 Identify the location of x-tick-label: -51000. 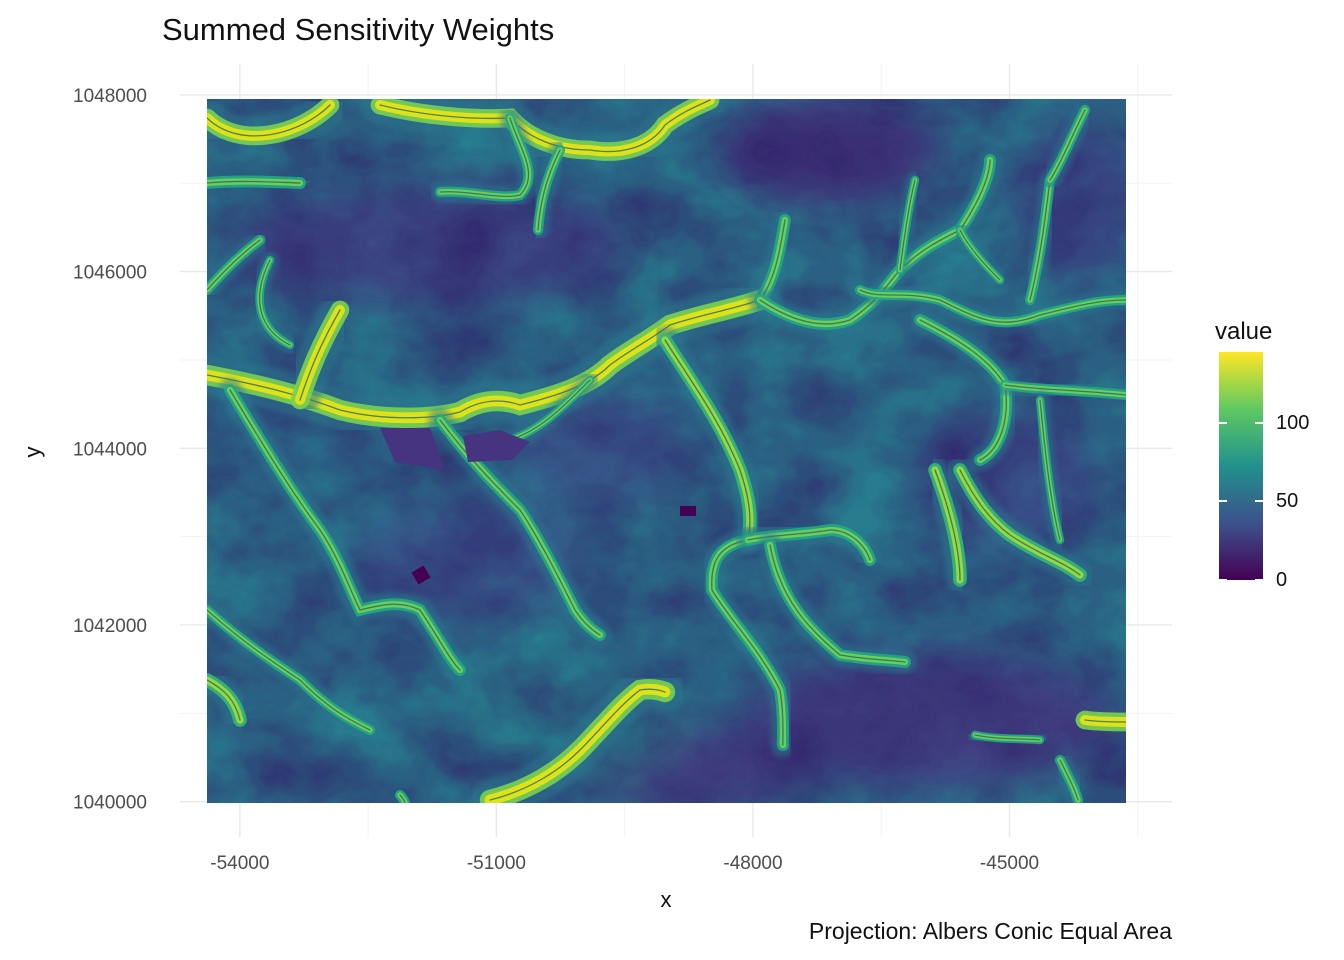
(496, 863).